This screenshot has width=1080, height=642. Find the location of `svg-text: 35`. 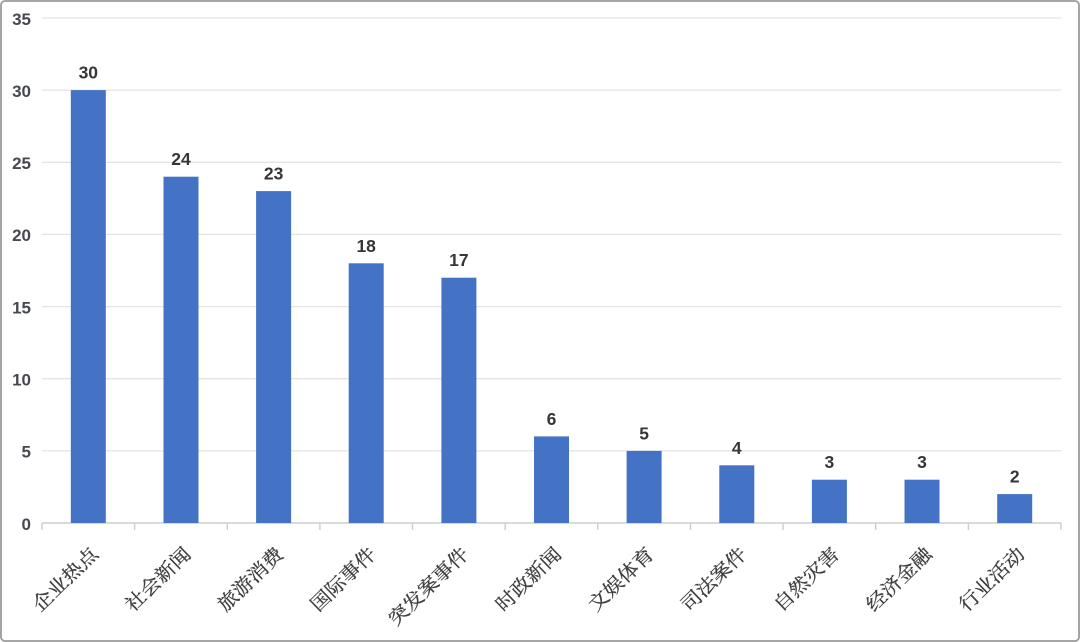

svg-text: 35 is located at coordinates (21, 19).